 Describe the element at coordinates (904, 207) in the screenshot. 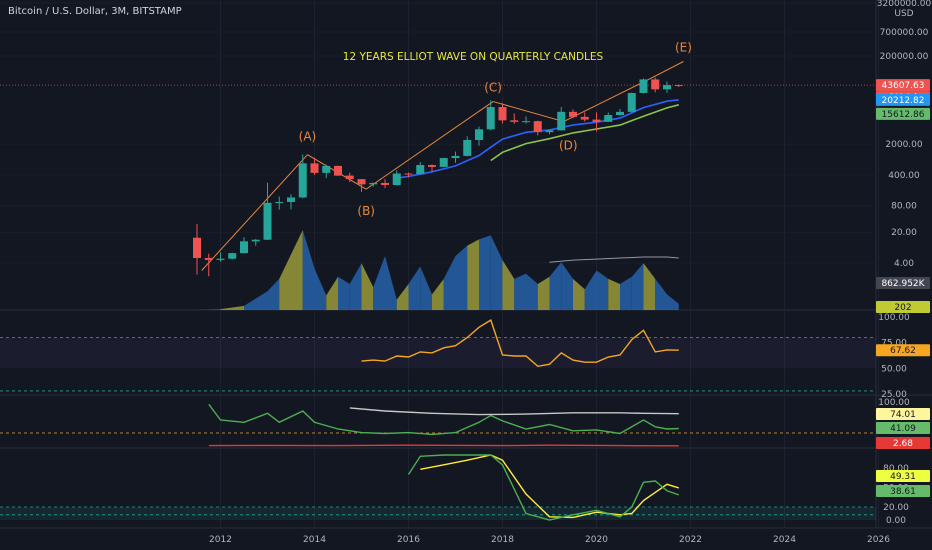

I see `price-tick-label: 80.00` at that location.